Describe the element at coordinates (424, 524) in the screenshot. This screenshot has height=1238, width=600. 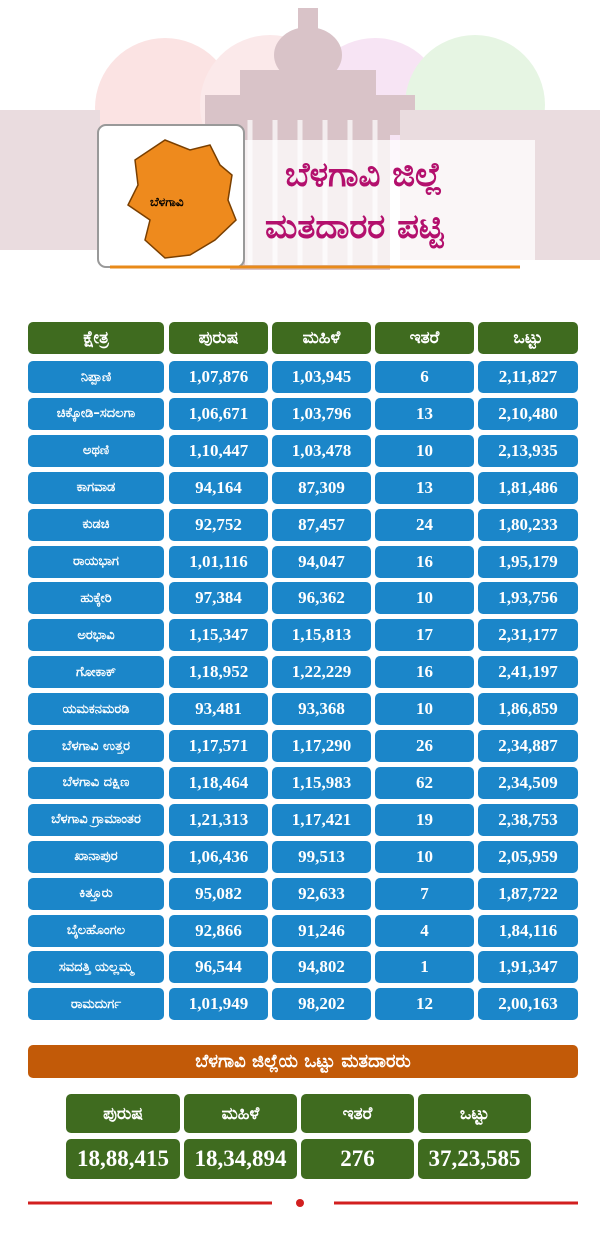
I see `table-cell: 24` at that location.